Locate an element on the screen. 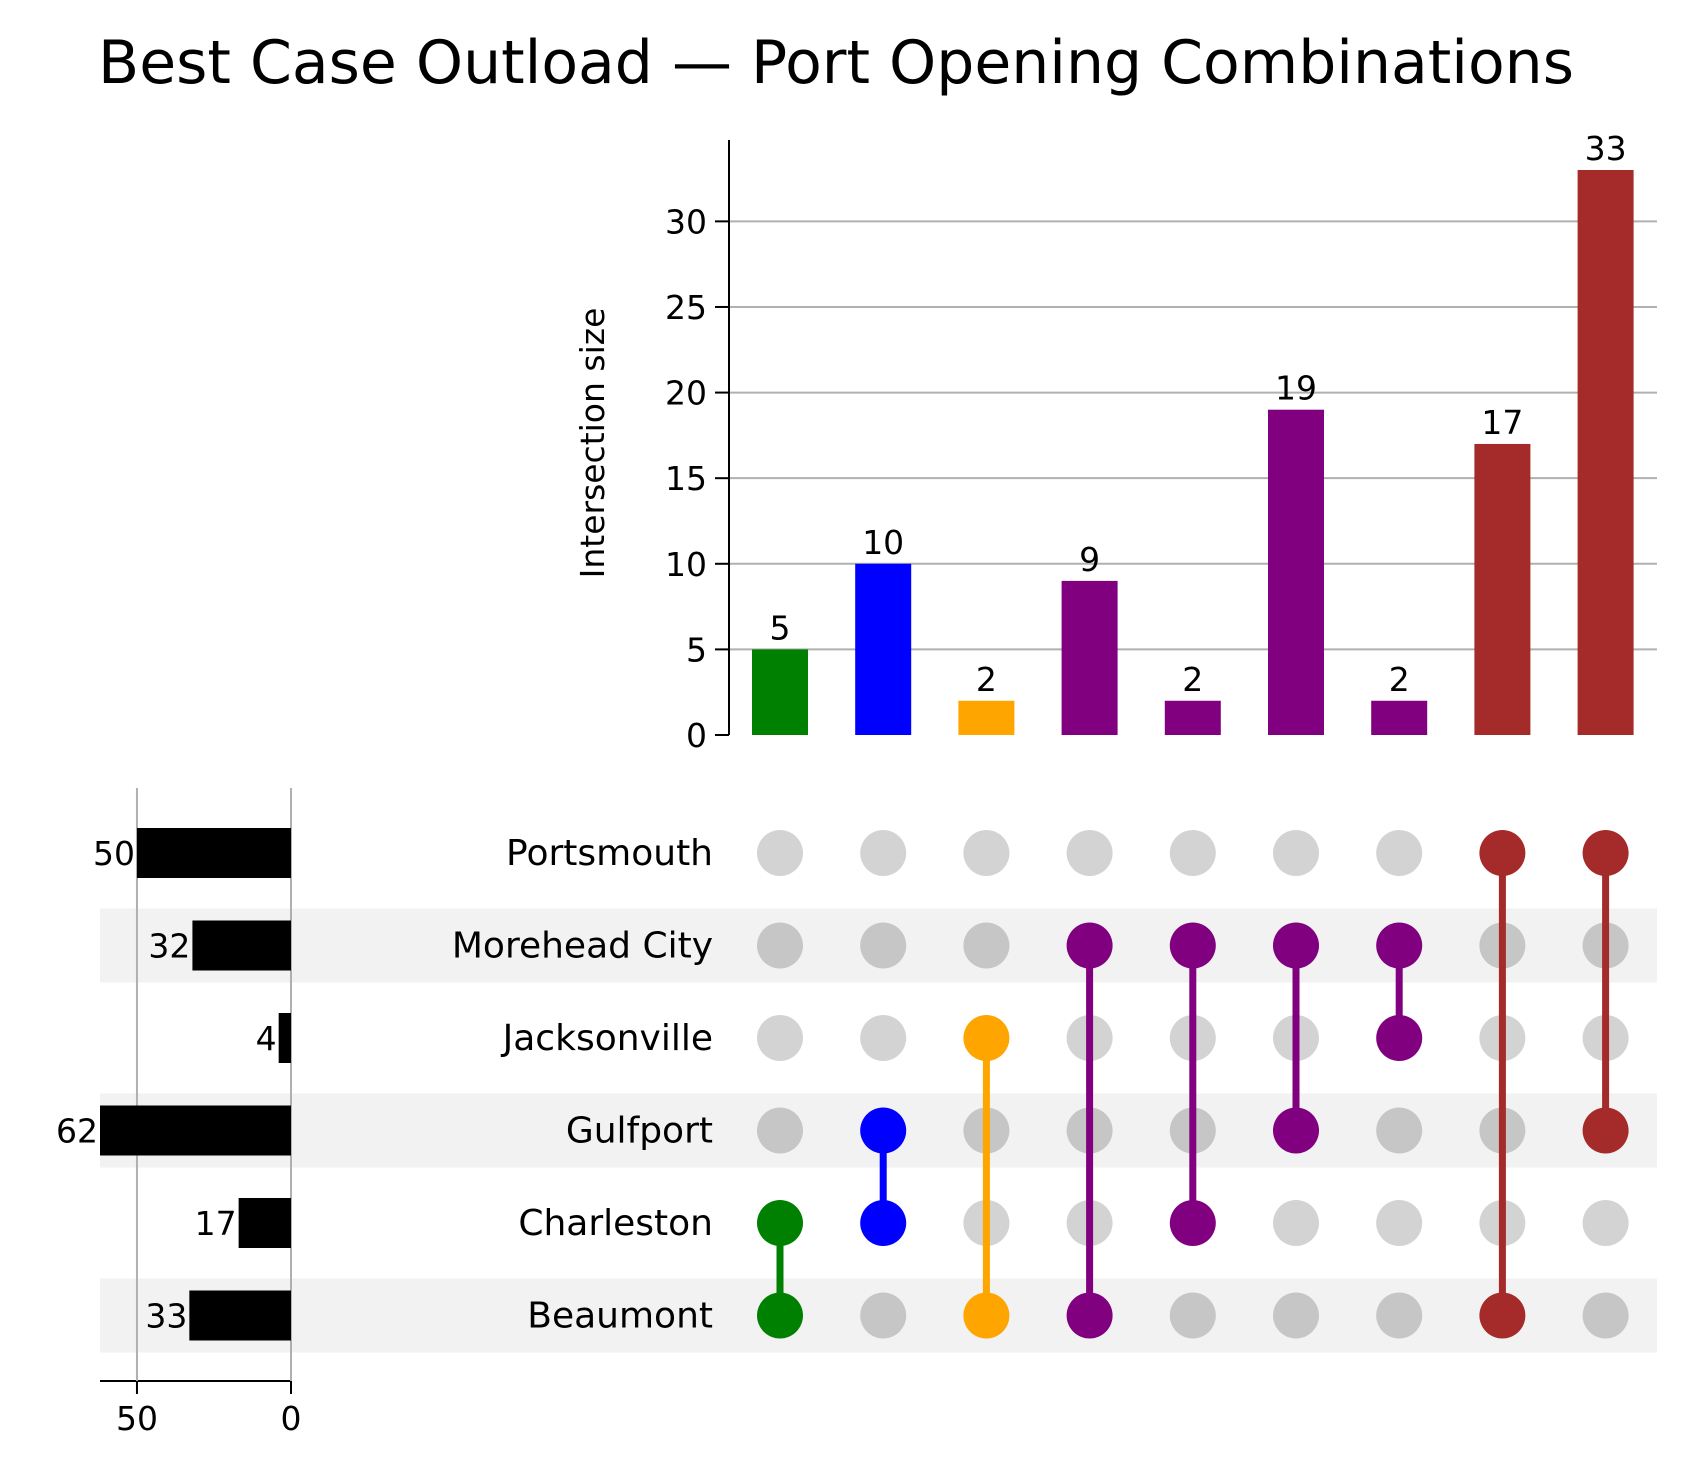  set-size-label: 17 is located at coordinates (216, 1223).